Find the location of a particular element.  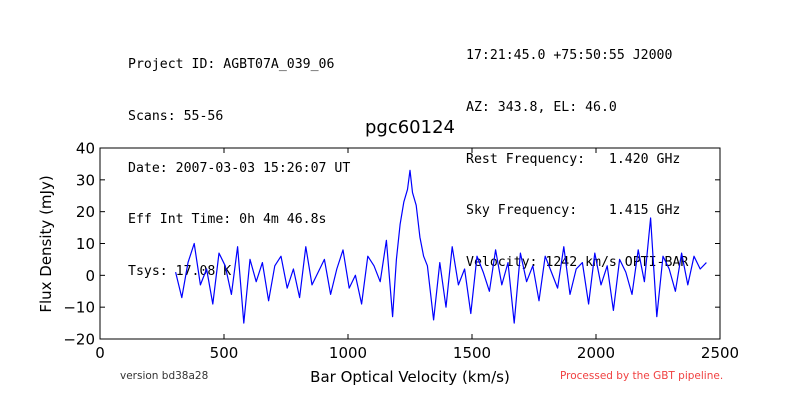

rest-frequency-text: Rest Frequency: 1.420 GHz is located at coordinates (573, 159).